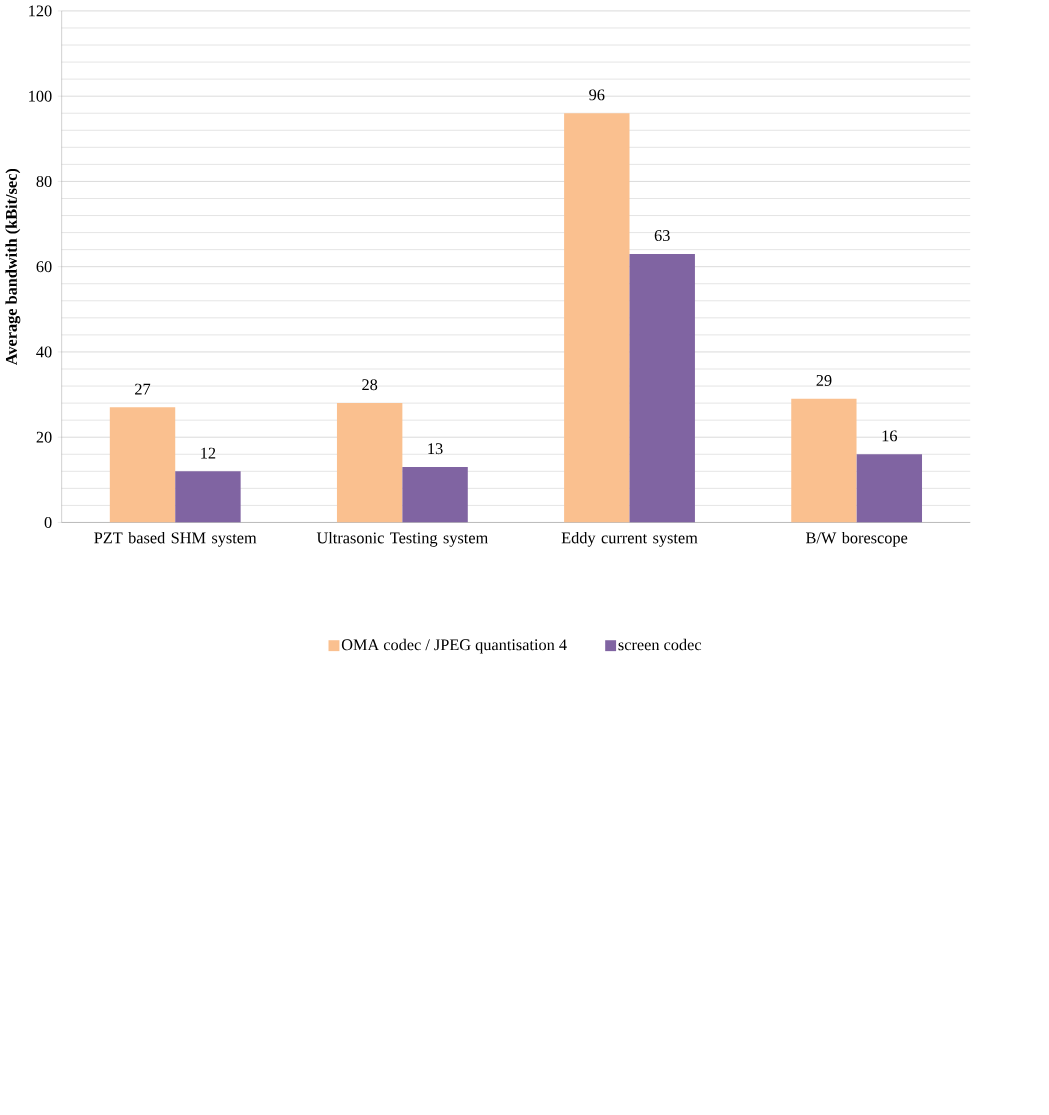  What do you see at coordinates (40, 11) in the screenshot?
I see `y-tick-label: 120` at bounding box center [40, 11].